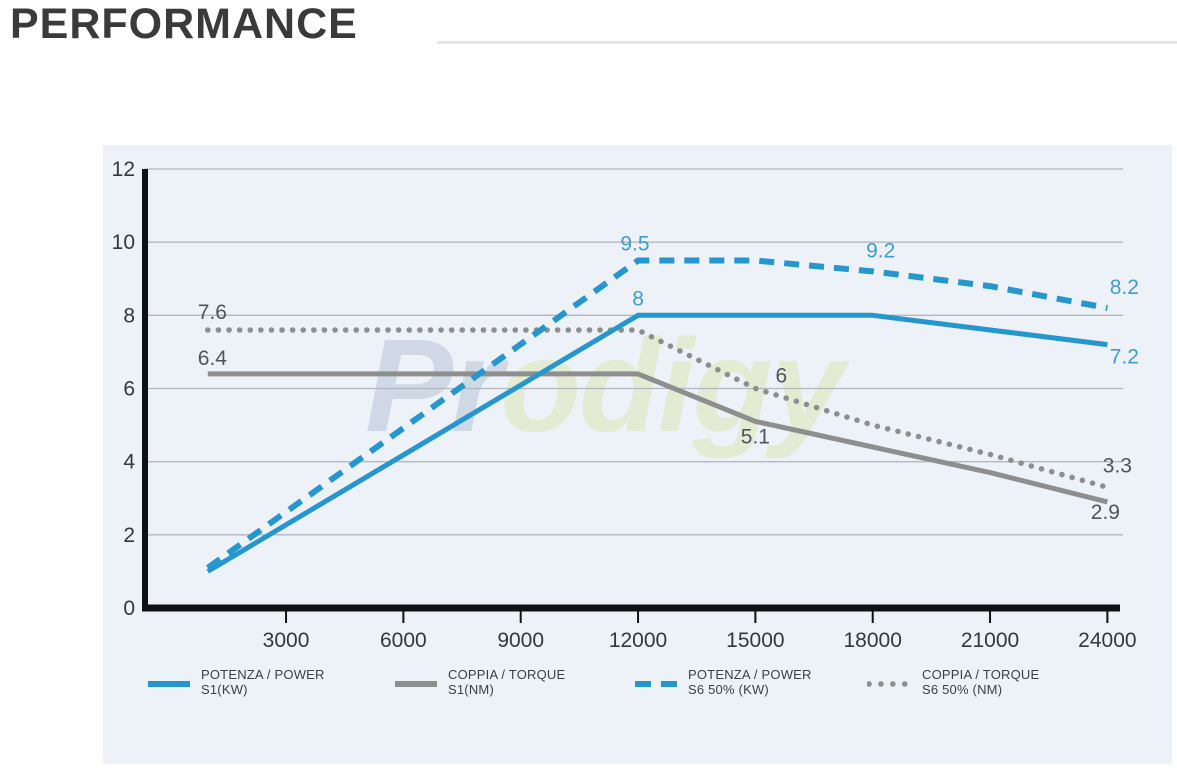 Image resolution: width=1177 pixels, height=777 pixels. Describe the element at coordinates (416, 683) in the screenshot. I see `legend-swatch-solid-gray-icon` at that location.